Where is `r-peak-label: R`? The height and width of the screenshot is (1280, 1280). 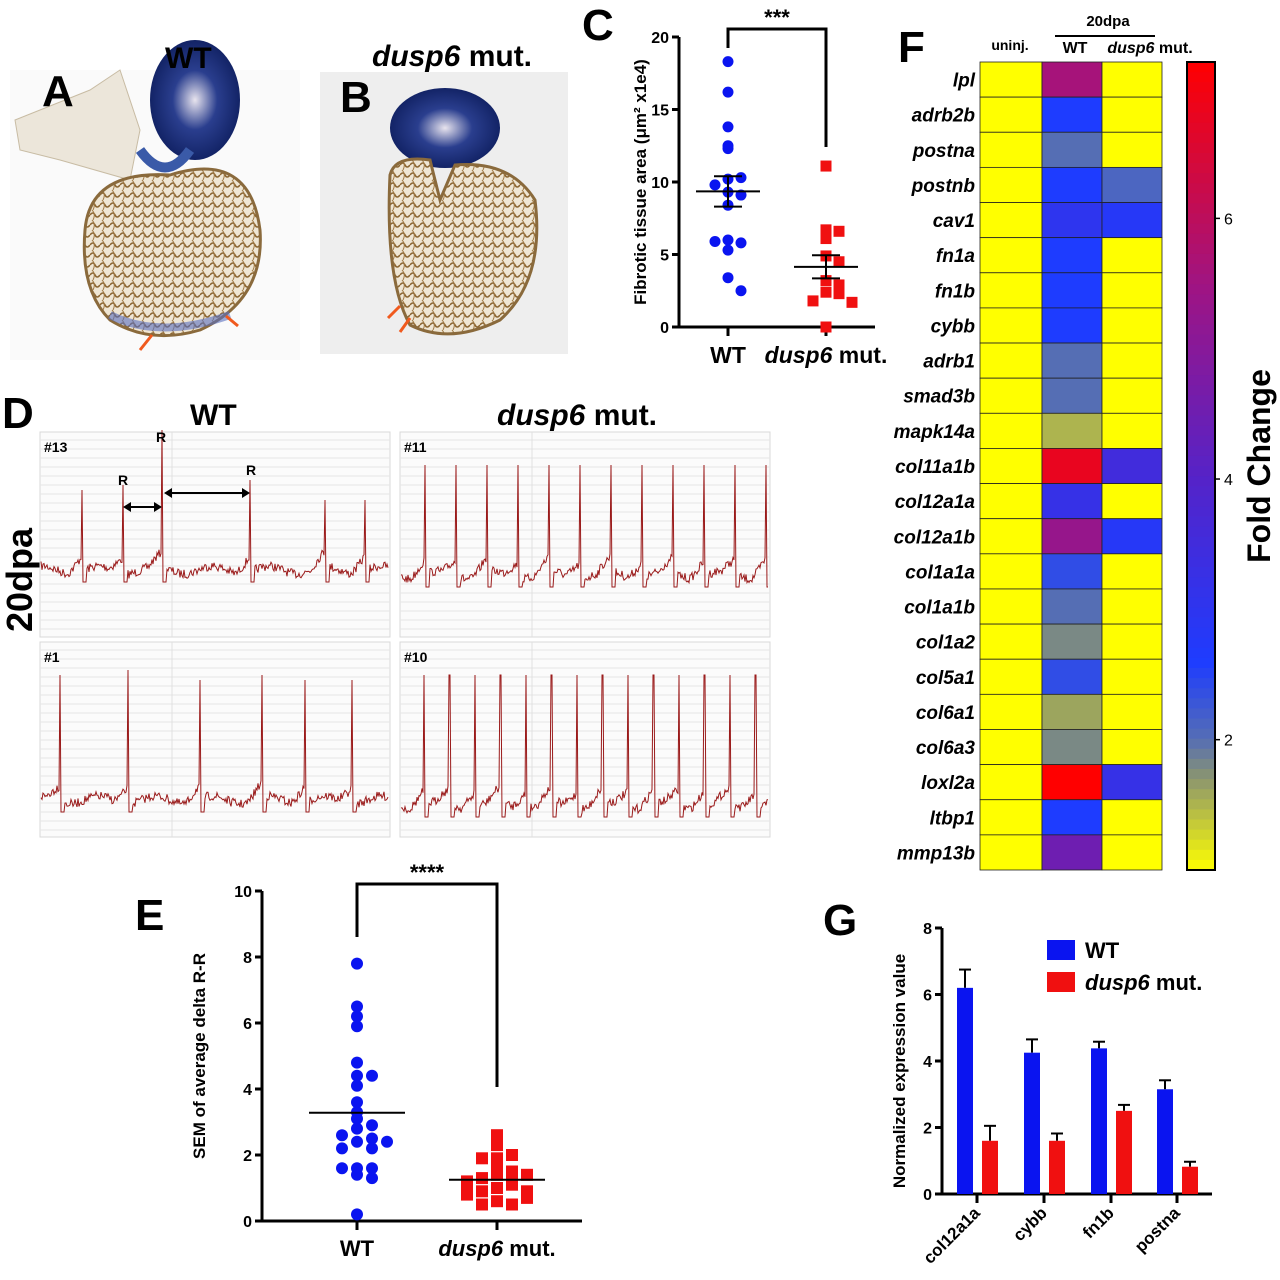 r-peak-label: R is located at coordinates (251, 470).